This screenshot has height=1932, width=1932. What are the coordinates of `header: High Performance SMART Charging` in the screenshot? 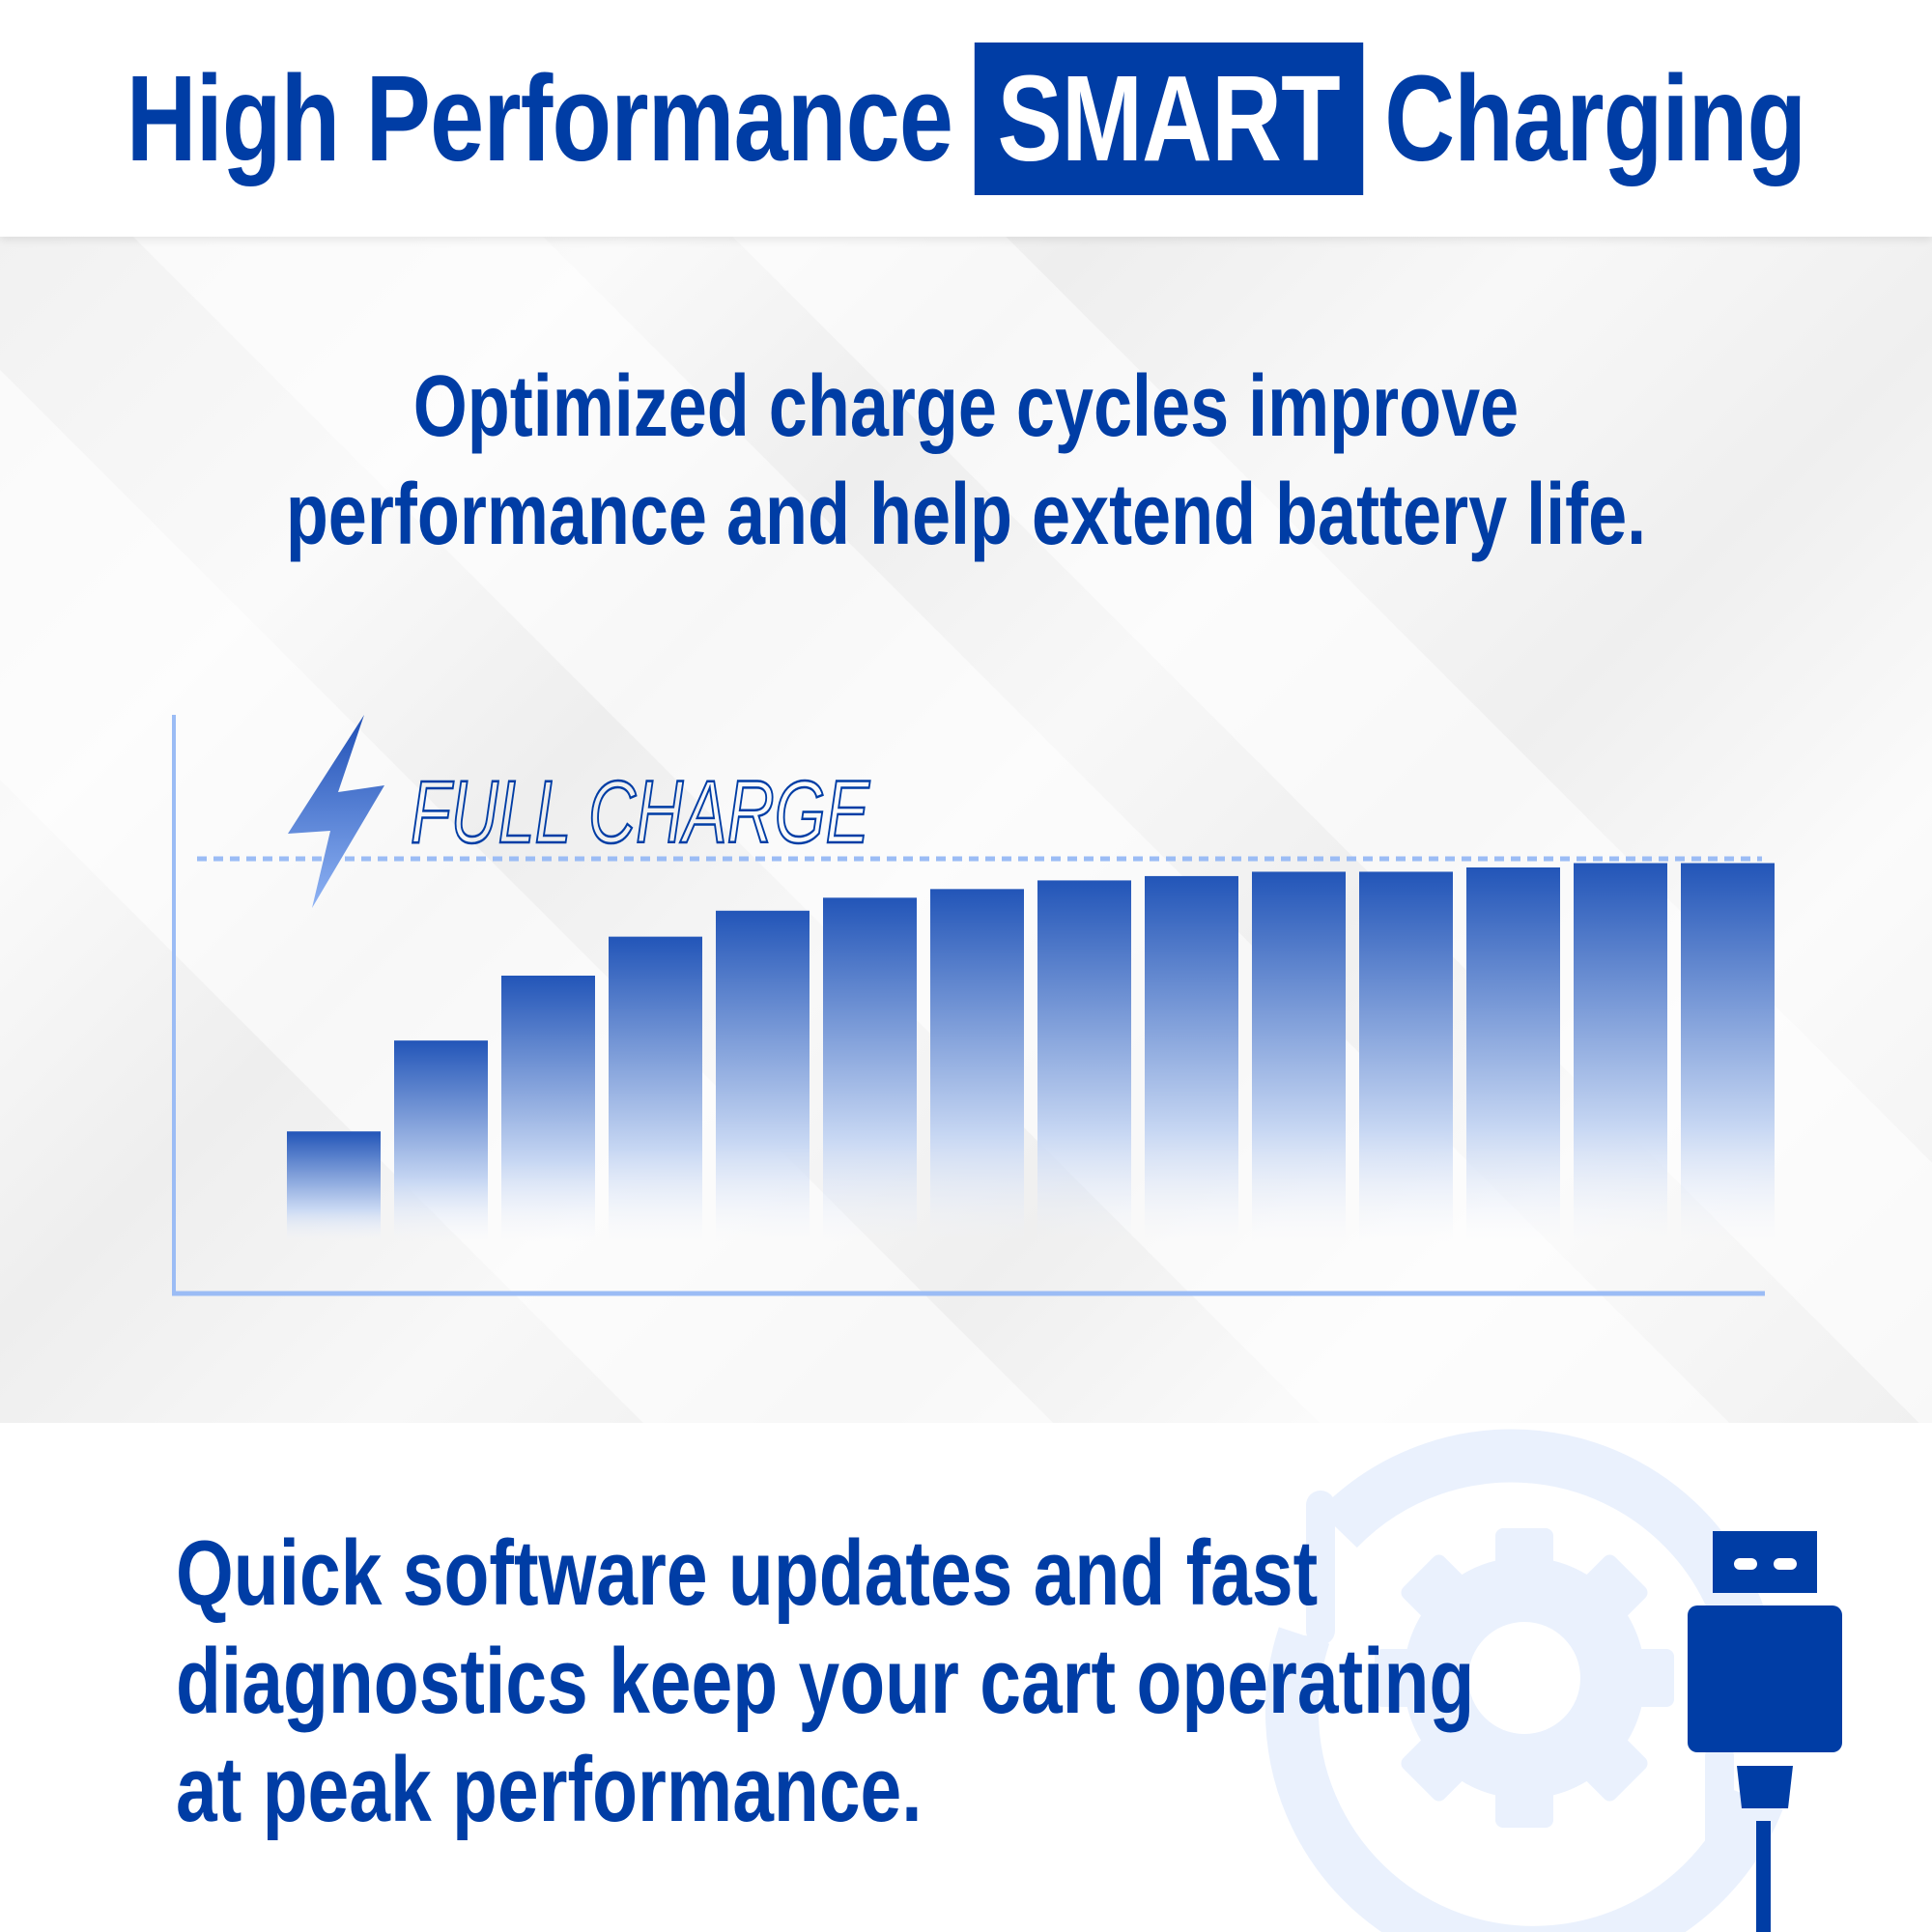 It's located at (966, 118).